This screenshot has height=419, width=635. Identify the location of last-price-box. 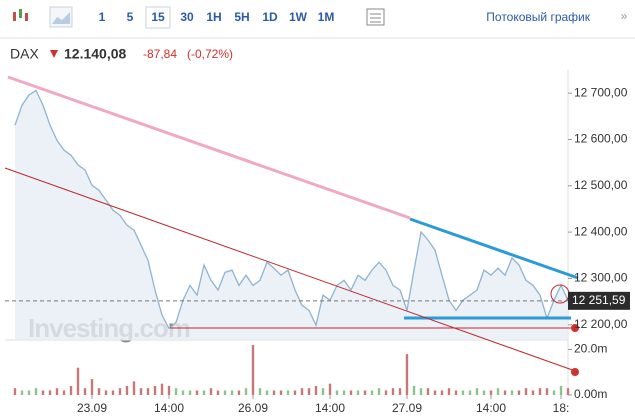
(599, 300).